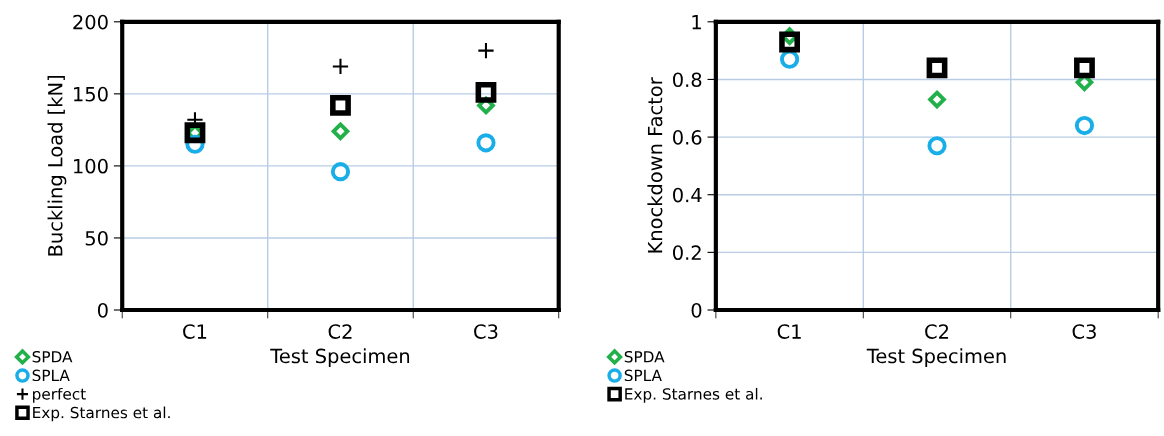 The height and width of the screenshot is (436, 1164). Describe the element at coordinates (687, 253) in the screenshot. I see `y-tick-label: 0.2` at that location.